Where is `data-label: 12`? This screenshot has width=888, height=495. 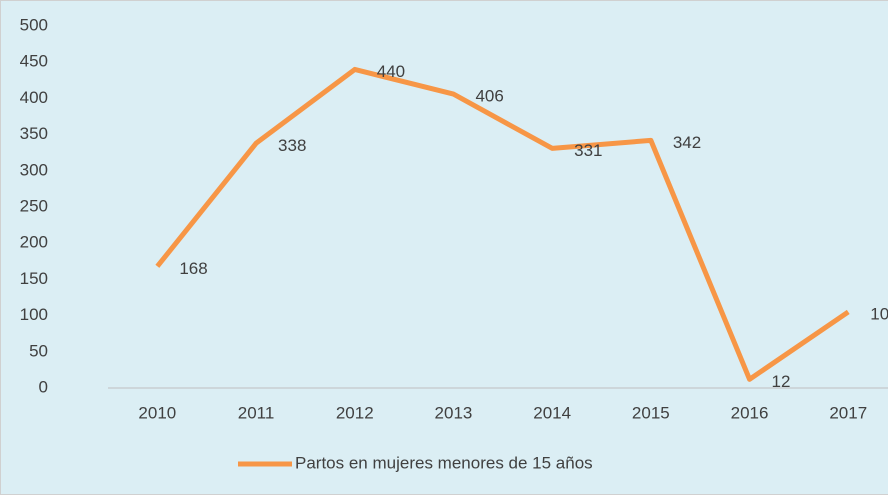 data-label: 12 is located at coordinates (781, 381).